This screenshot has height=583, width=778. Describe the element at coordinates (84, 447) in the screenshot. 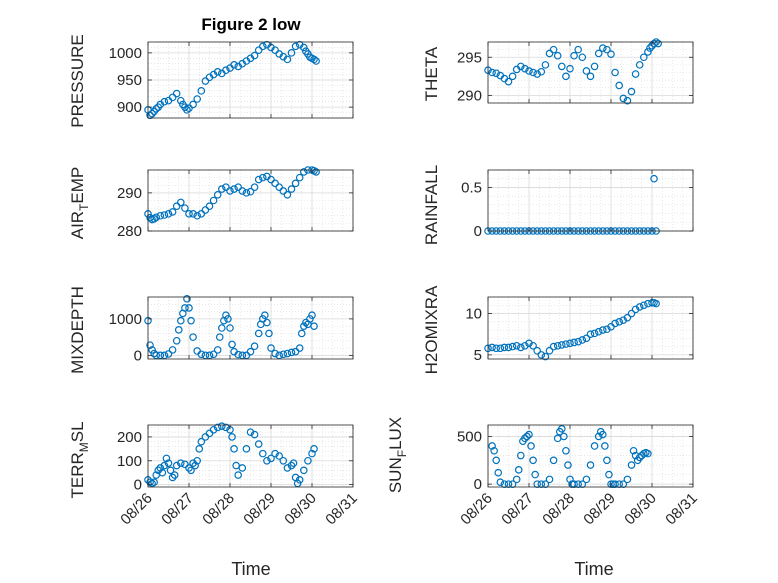

I see `ylabel-terr-msl-sub: M` at that location.